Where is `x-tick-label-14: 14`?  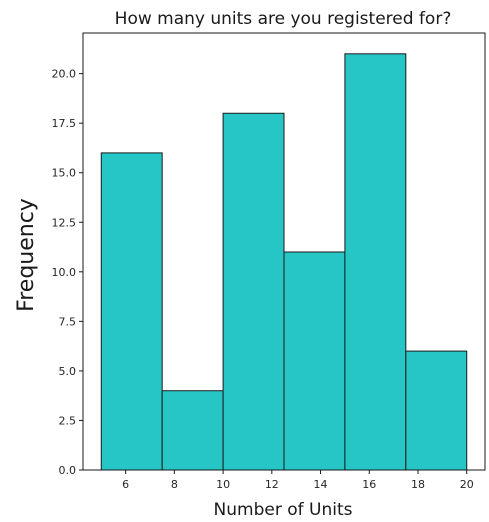
x-tick-label-14: 14 is located at coordinates (321, 484).